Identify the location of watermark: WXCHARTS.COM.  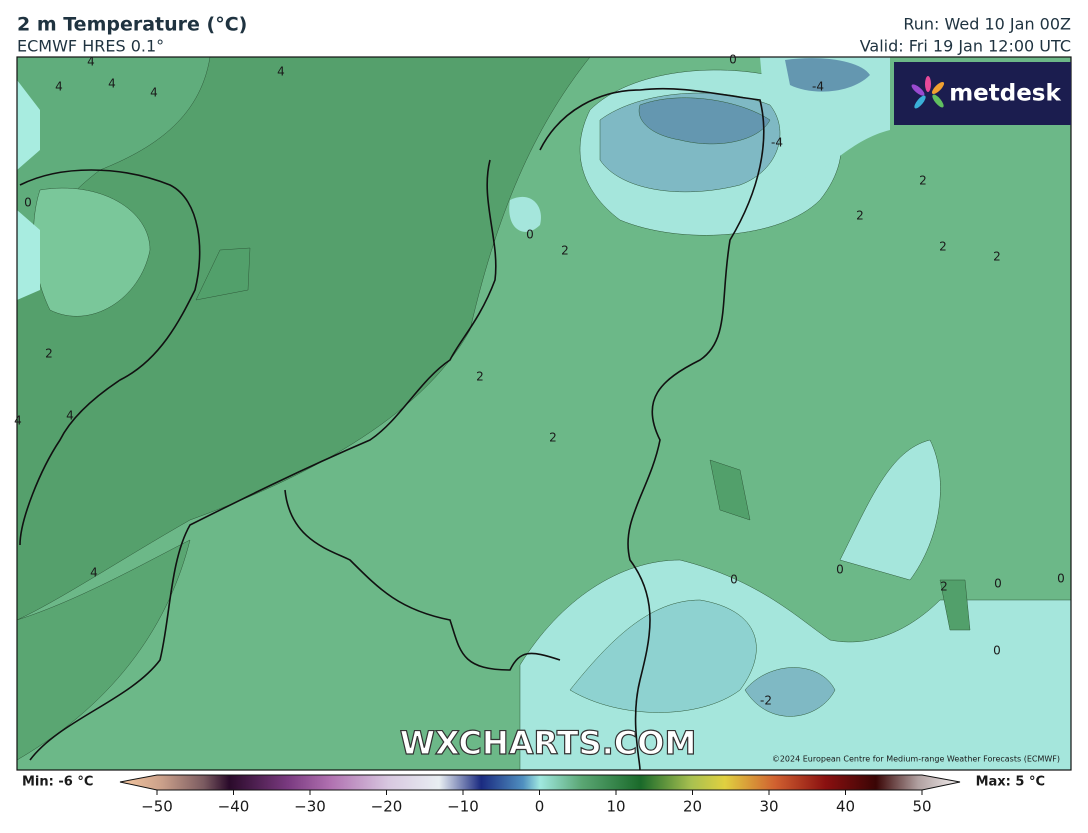
(548, 743).